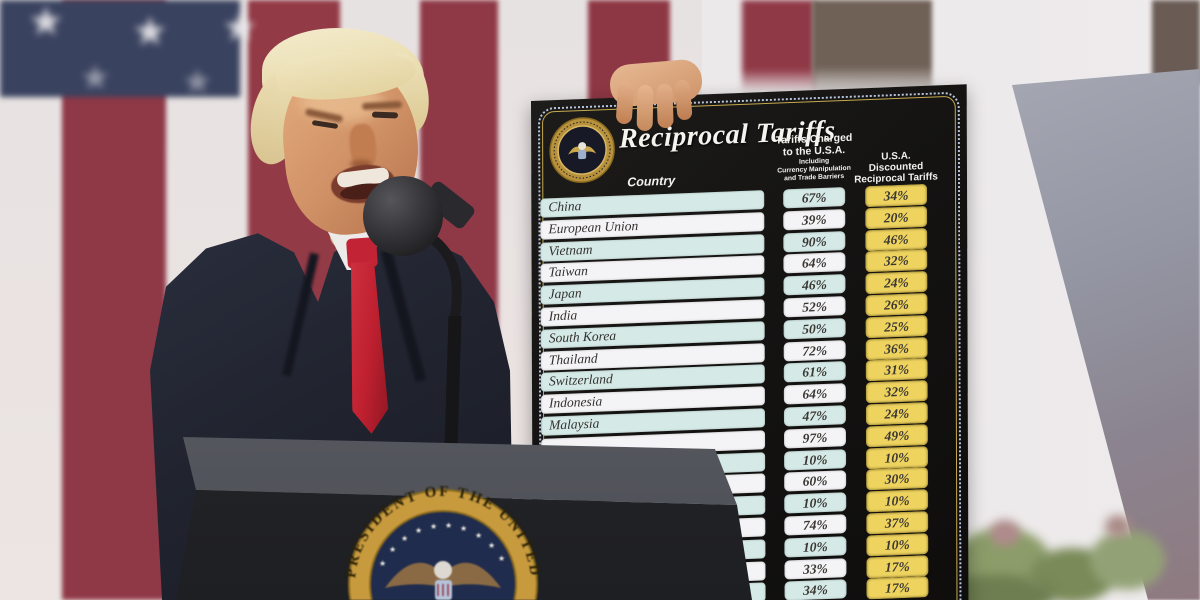  I want to click on flag-stripe-red, so click(114, 300).